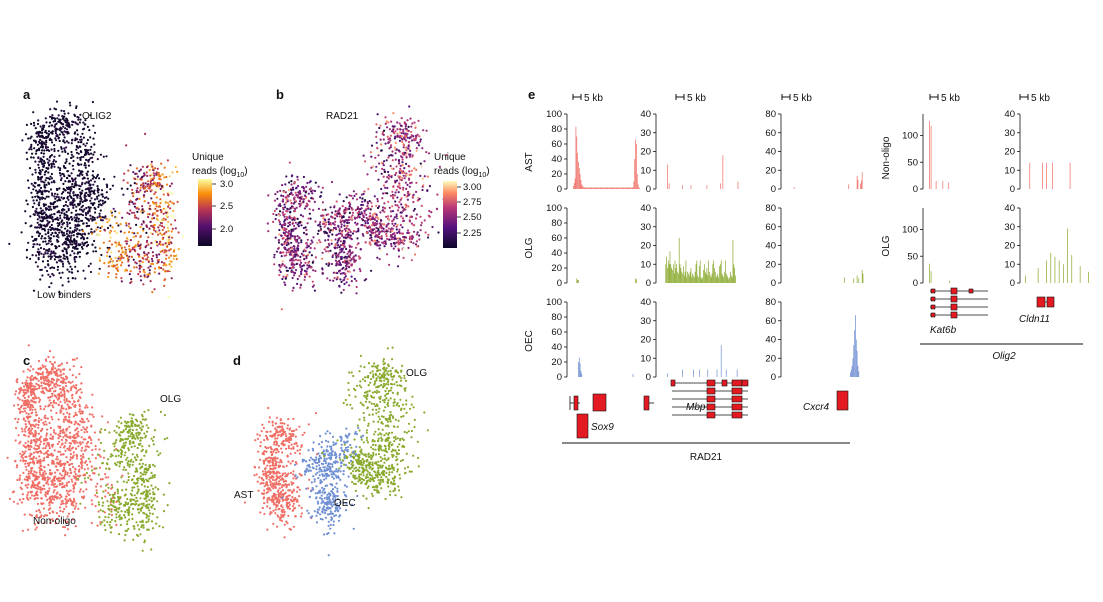  What do you see at coordinates (96, 199) in the screenshot?
I see `umap-olig2-scatter` at bounding box center [96, 199].